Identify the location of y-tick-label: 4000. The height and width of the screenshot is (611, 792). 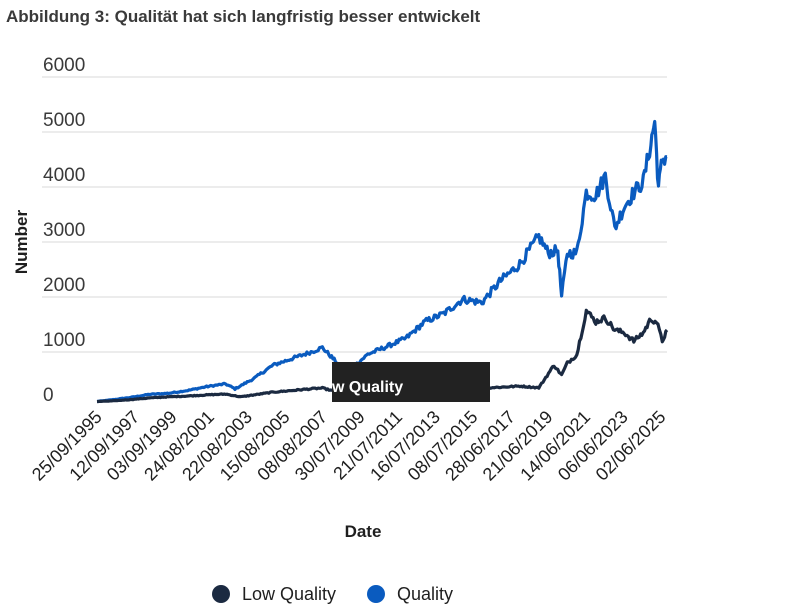
(64, 175).